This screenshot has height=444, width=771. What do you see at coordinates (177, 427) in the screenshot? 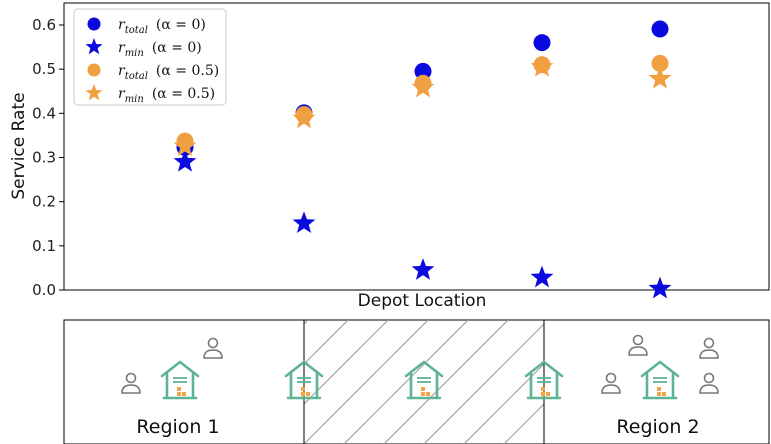
I see `region-1-label: Region 1` at bounding box center [177, 427].